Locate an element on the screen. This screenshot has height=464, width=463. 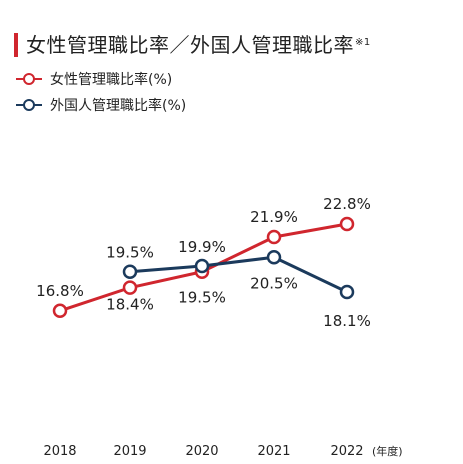
legend: 女性管理職比率(%) 外国人管理職比率(%) is located at coordinates (101, 92).